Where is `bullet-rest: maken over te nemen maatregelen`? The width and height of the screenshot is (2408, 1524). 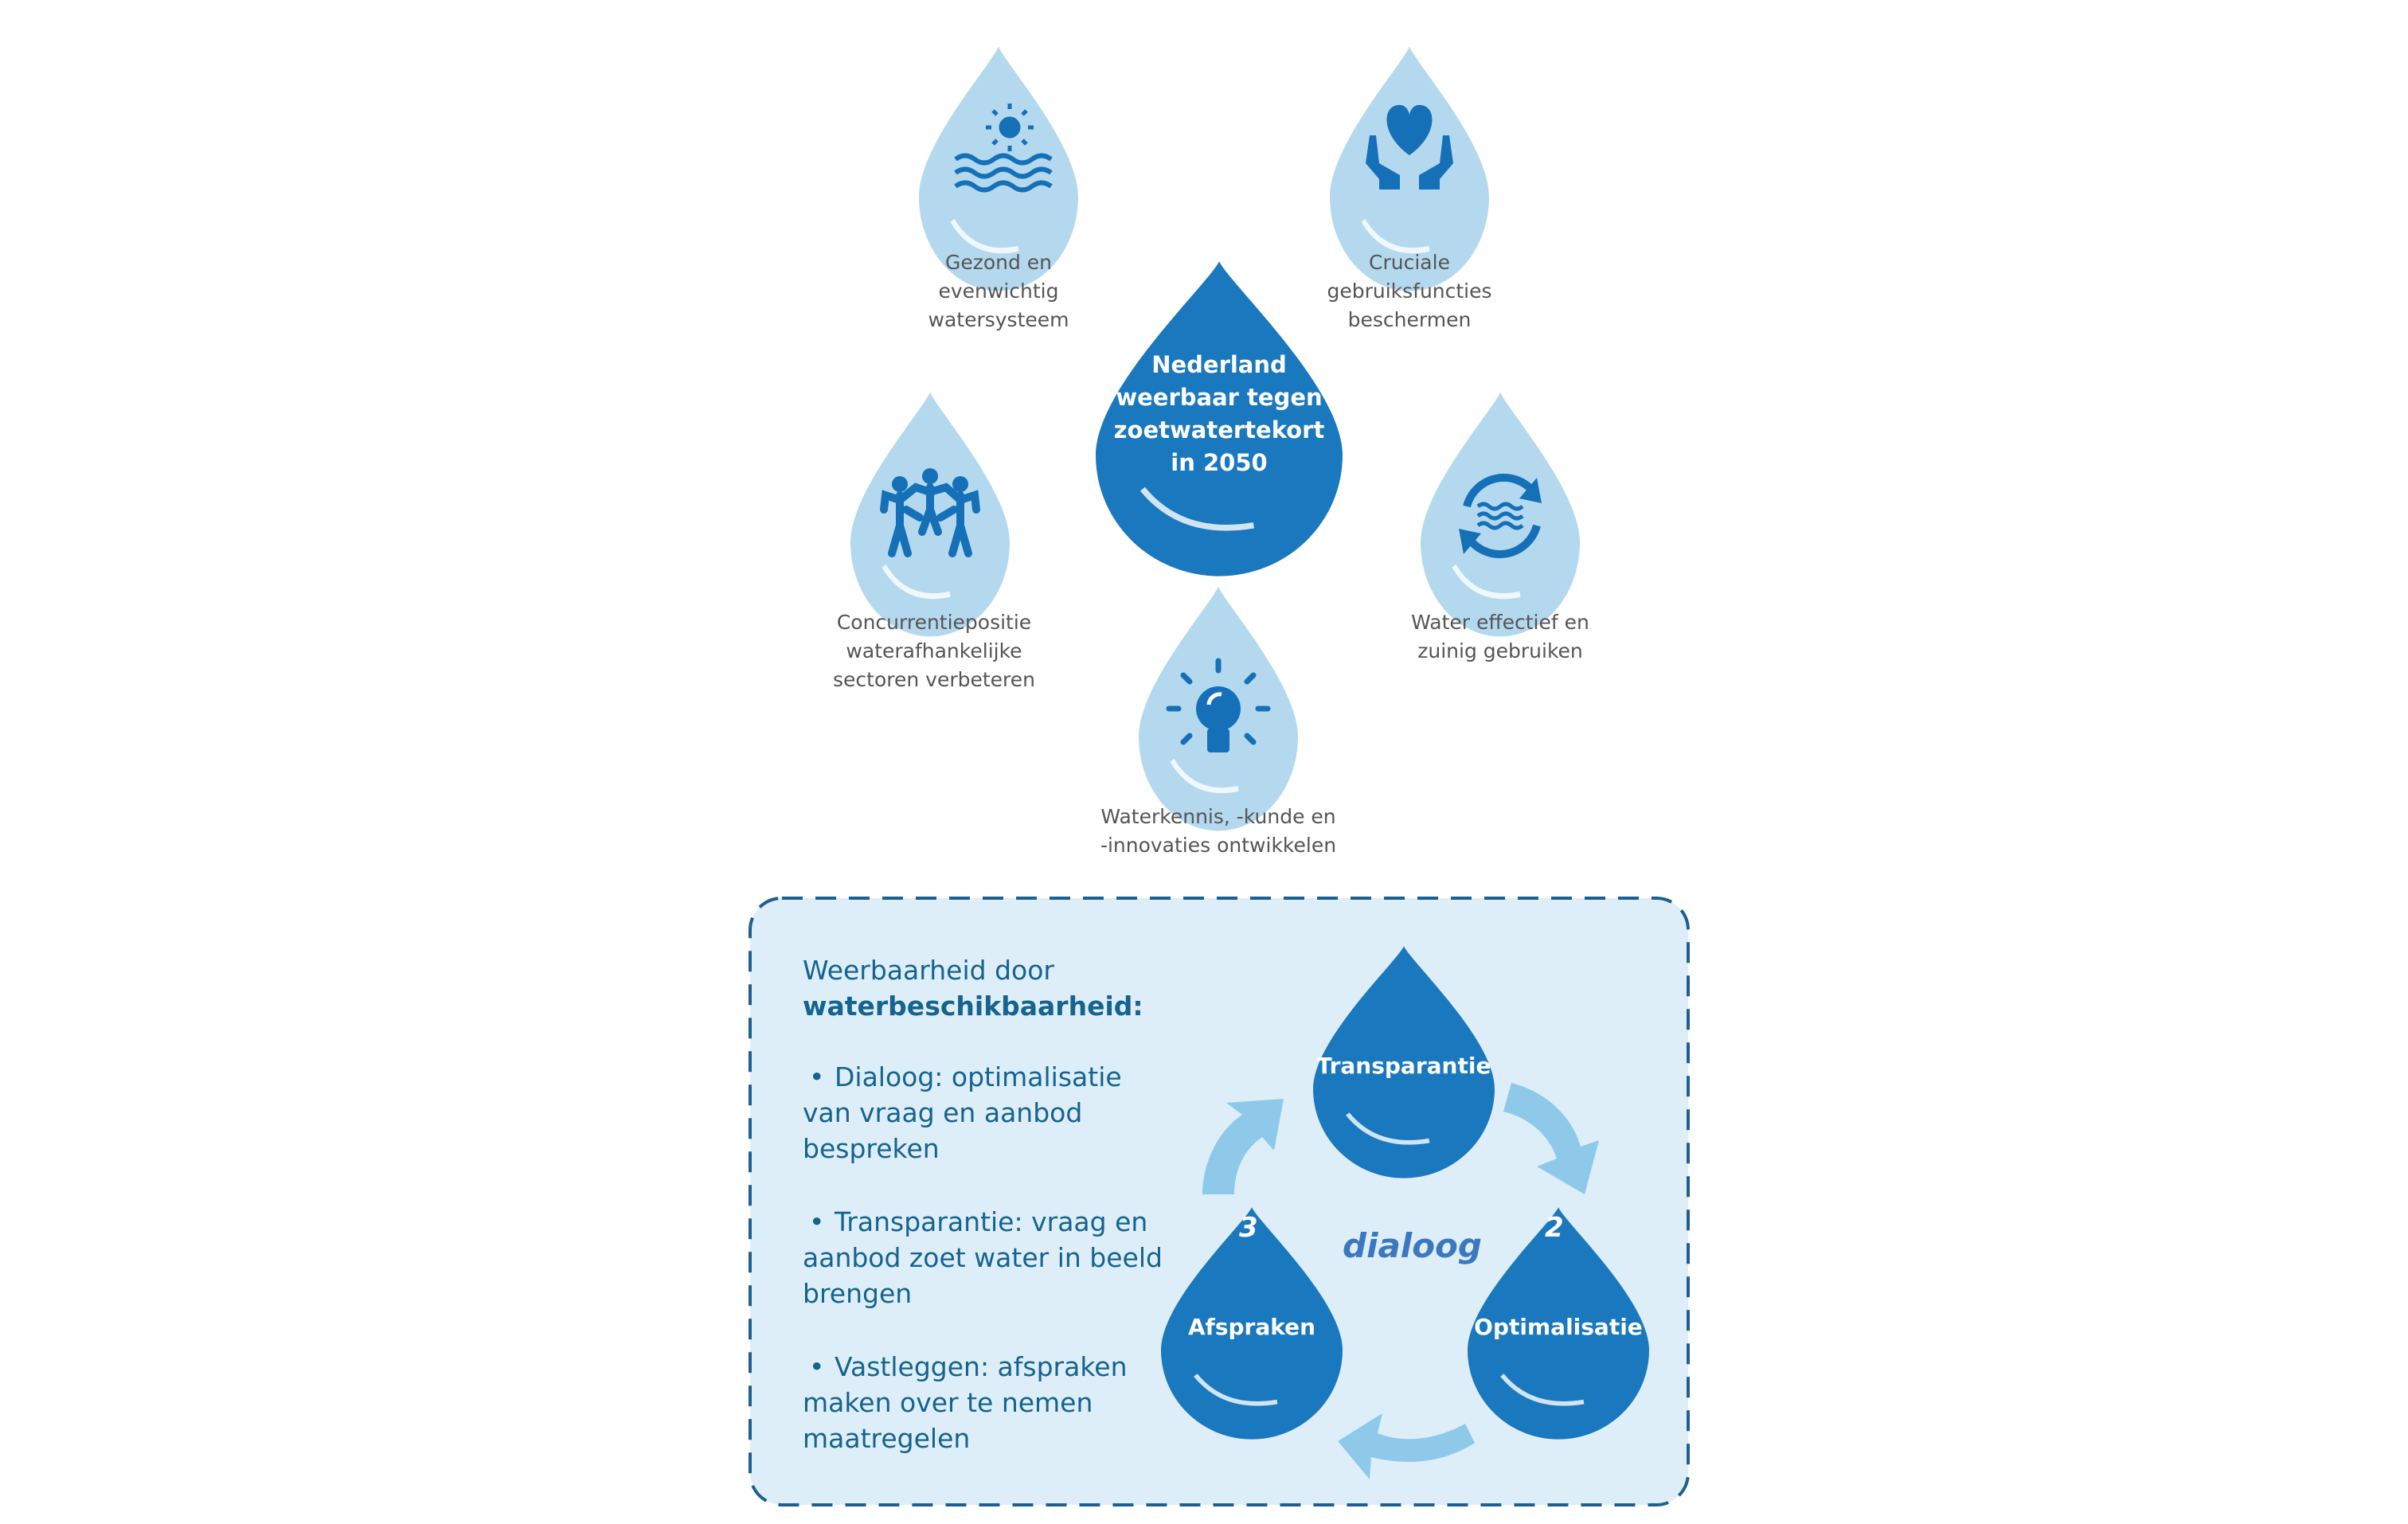
bullet-rest: maken over te nemen maatregelen is located at coordinates (948, 1421).